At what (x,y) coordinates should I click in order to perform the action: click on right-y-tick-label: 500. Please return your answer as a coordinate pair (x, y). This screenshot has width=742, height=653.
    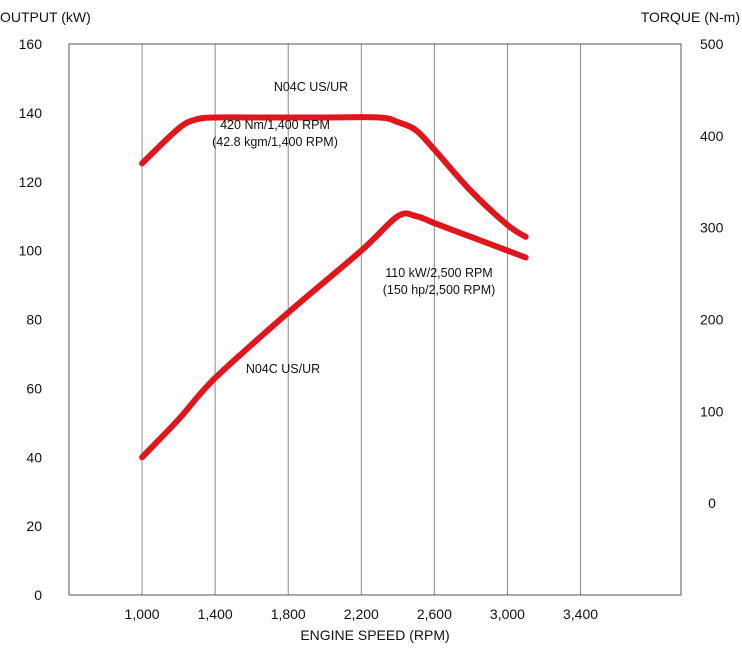
    Looking at the image, I should click on (712, 44).